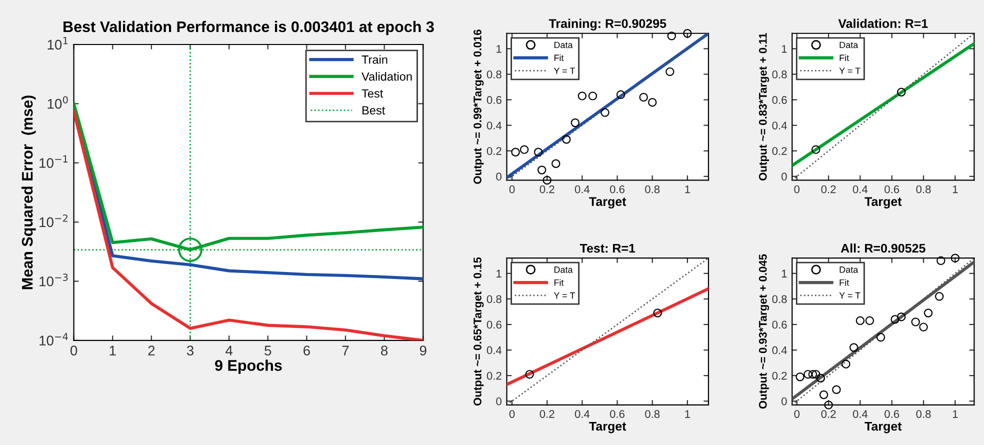  I want to click on legend-label: Test, so click(373, 93).